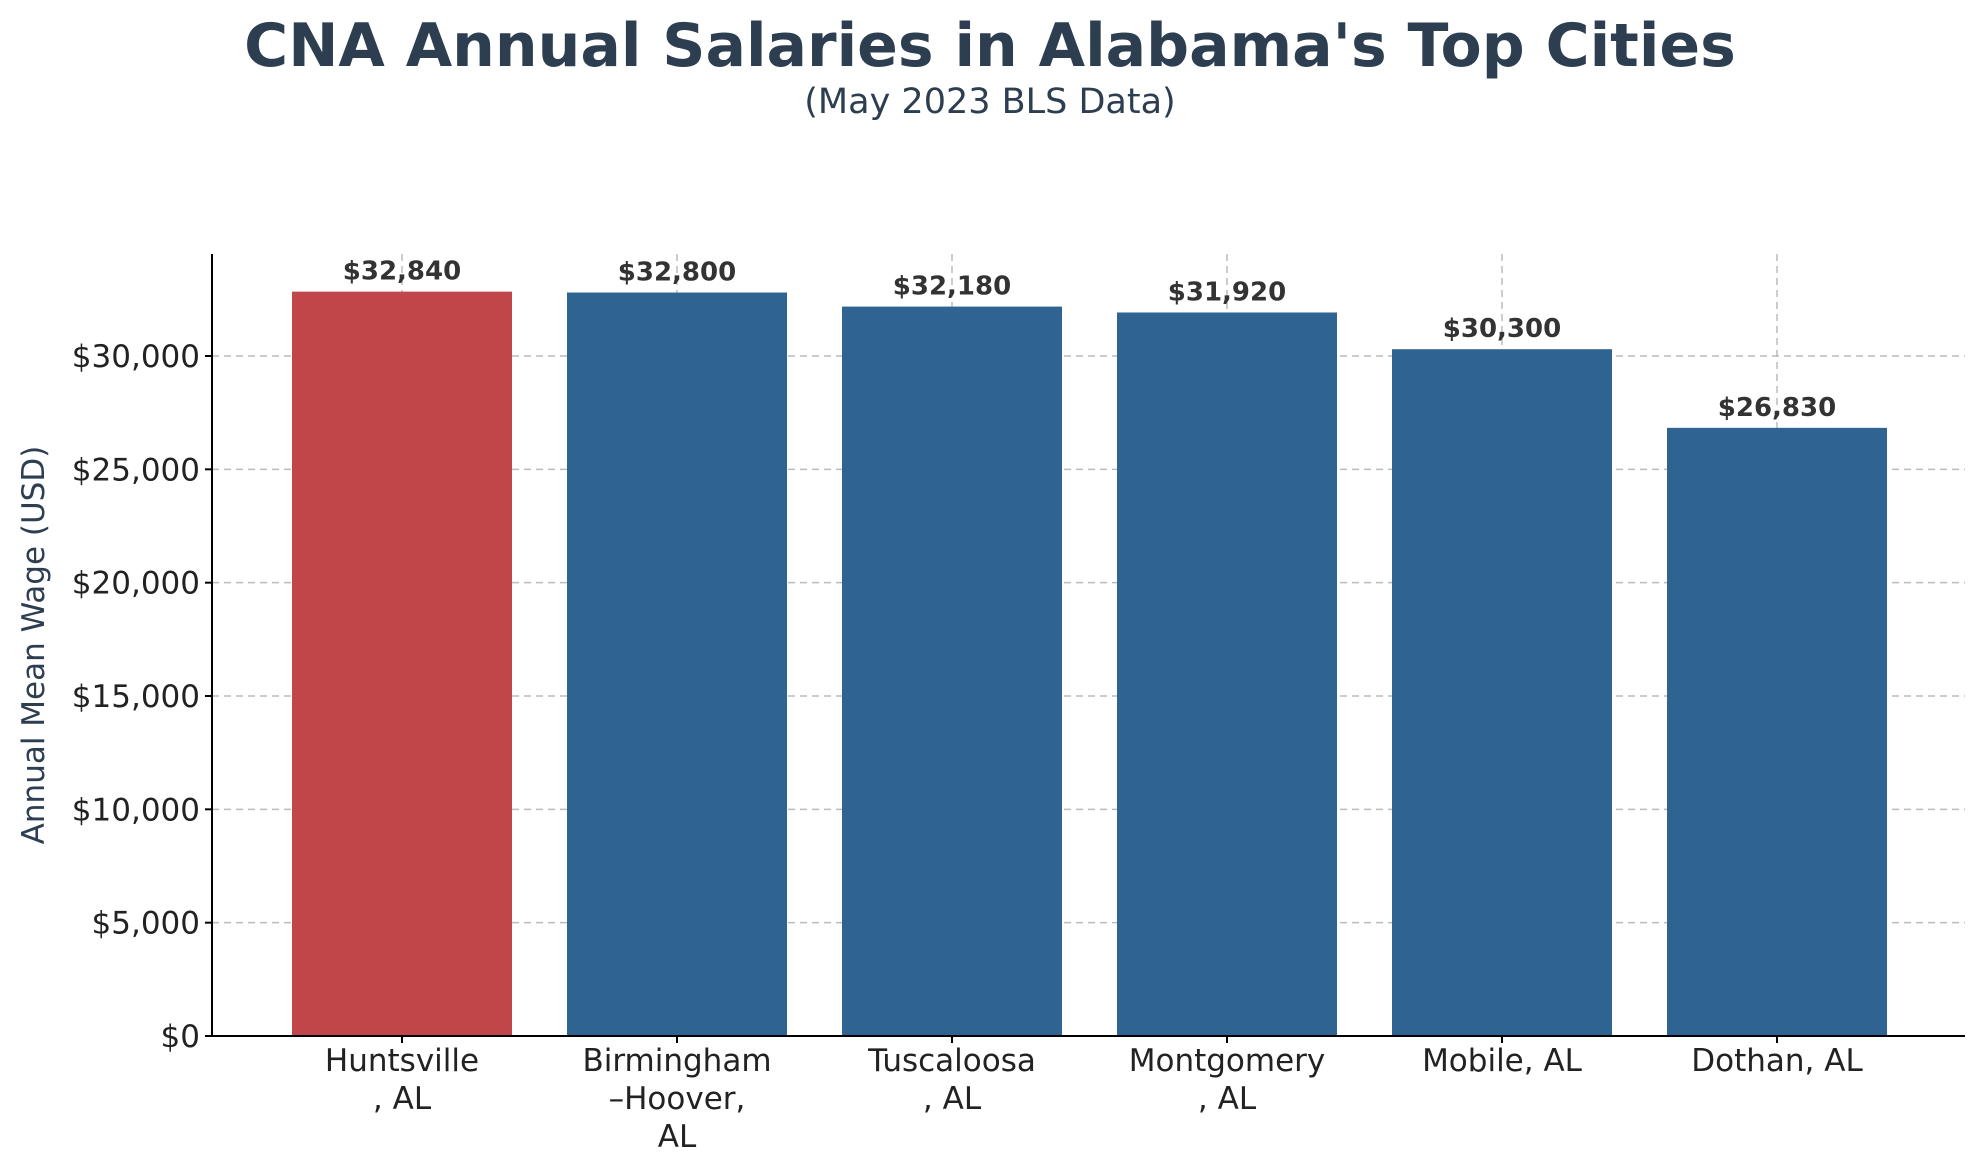 This screenshot has height=1173, width=1980. What do you see at coordinates (1227, 292) in the screenshot?
I see `bar-value-label: $31,920` at bounding box center [1227, 292].